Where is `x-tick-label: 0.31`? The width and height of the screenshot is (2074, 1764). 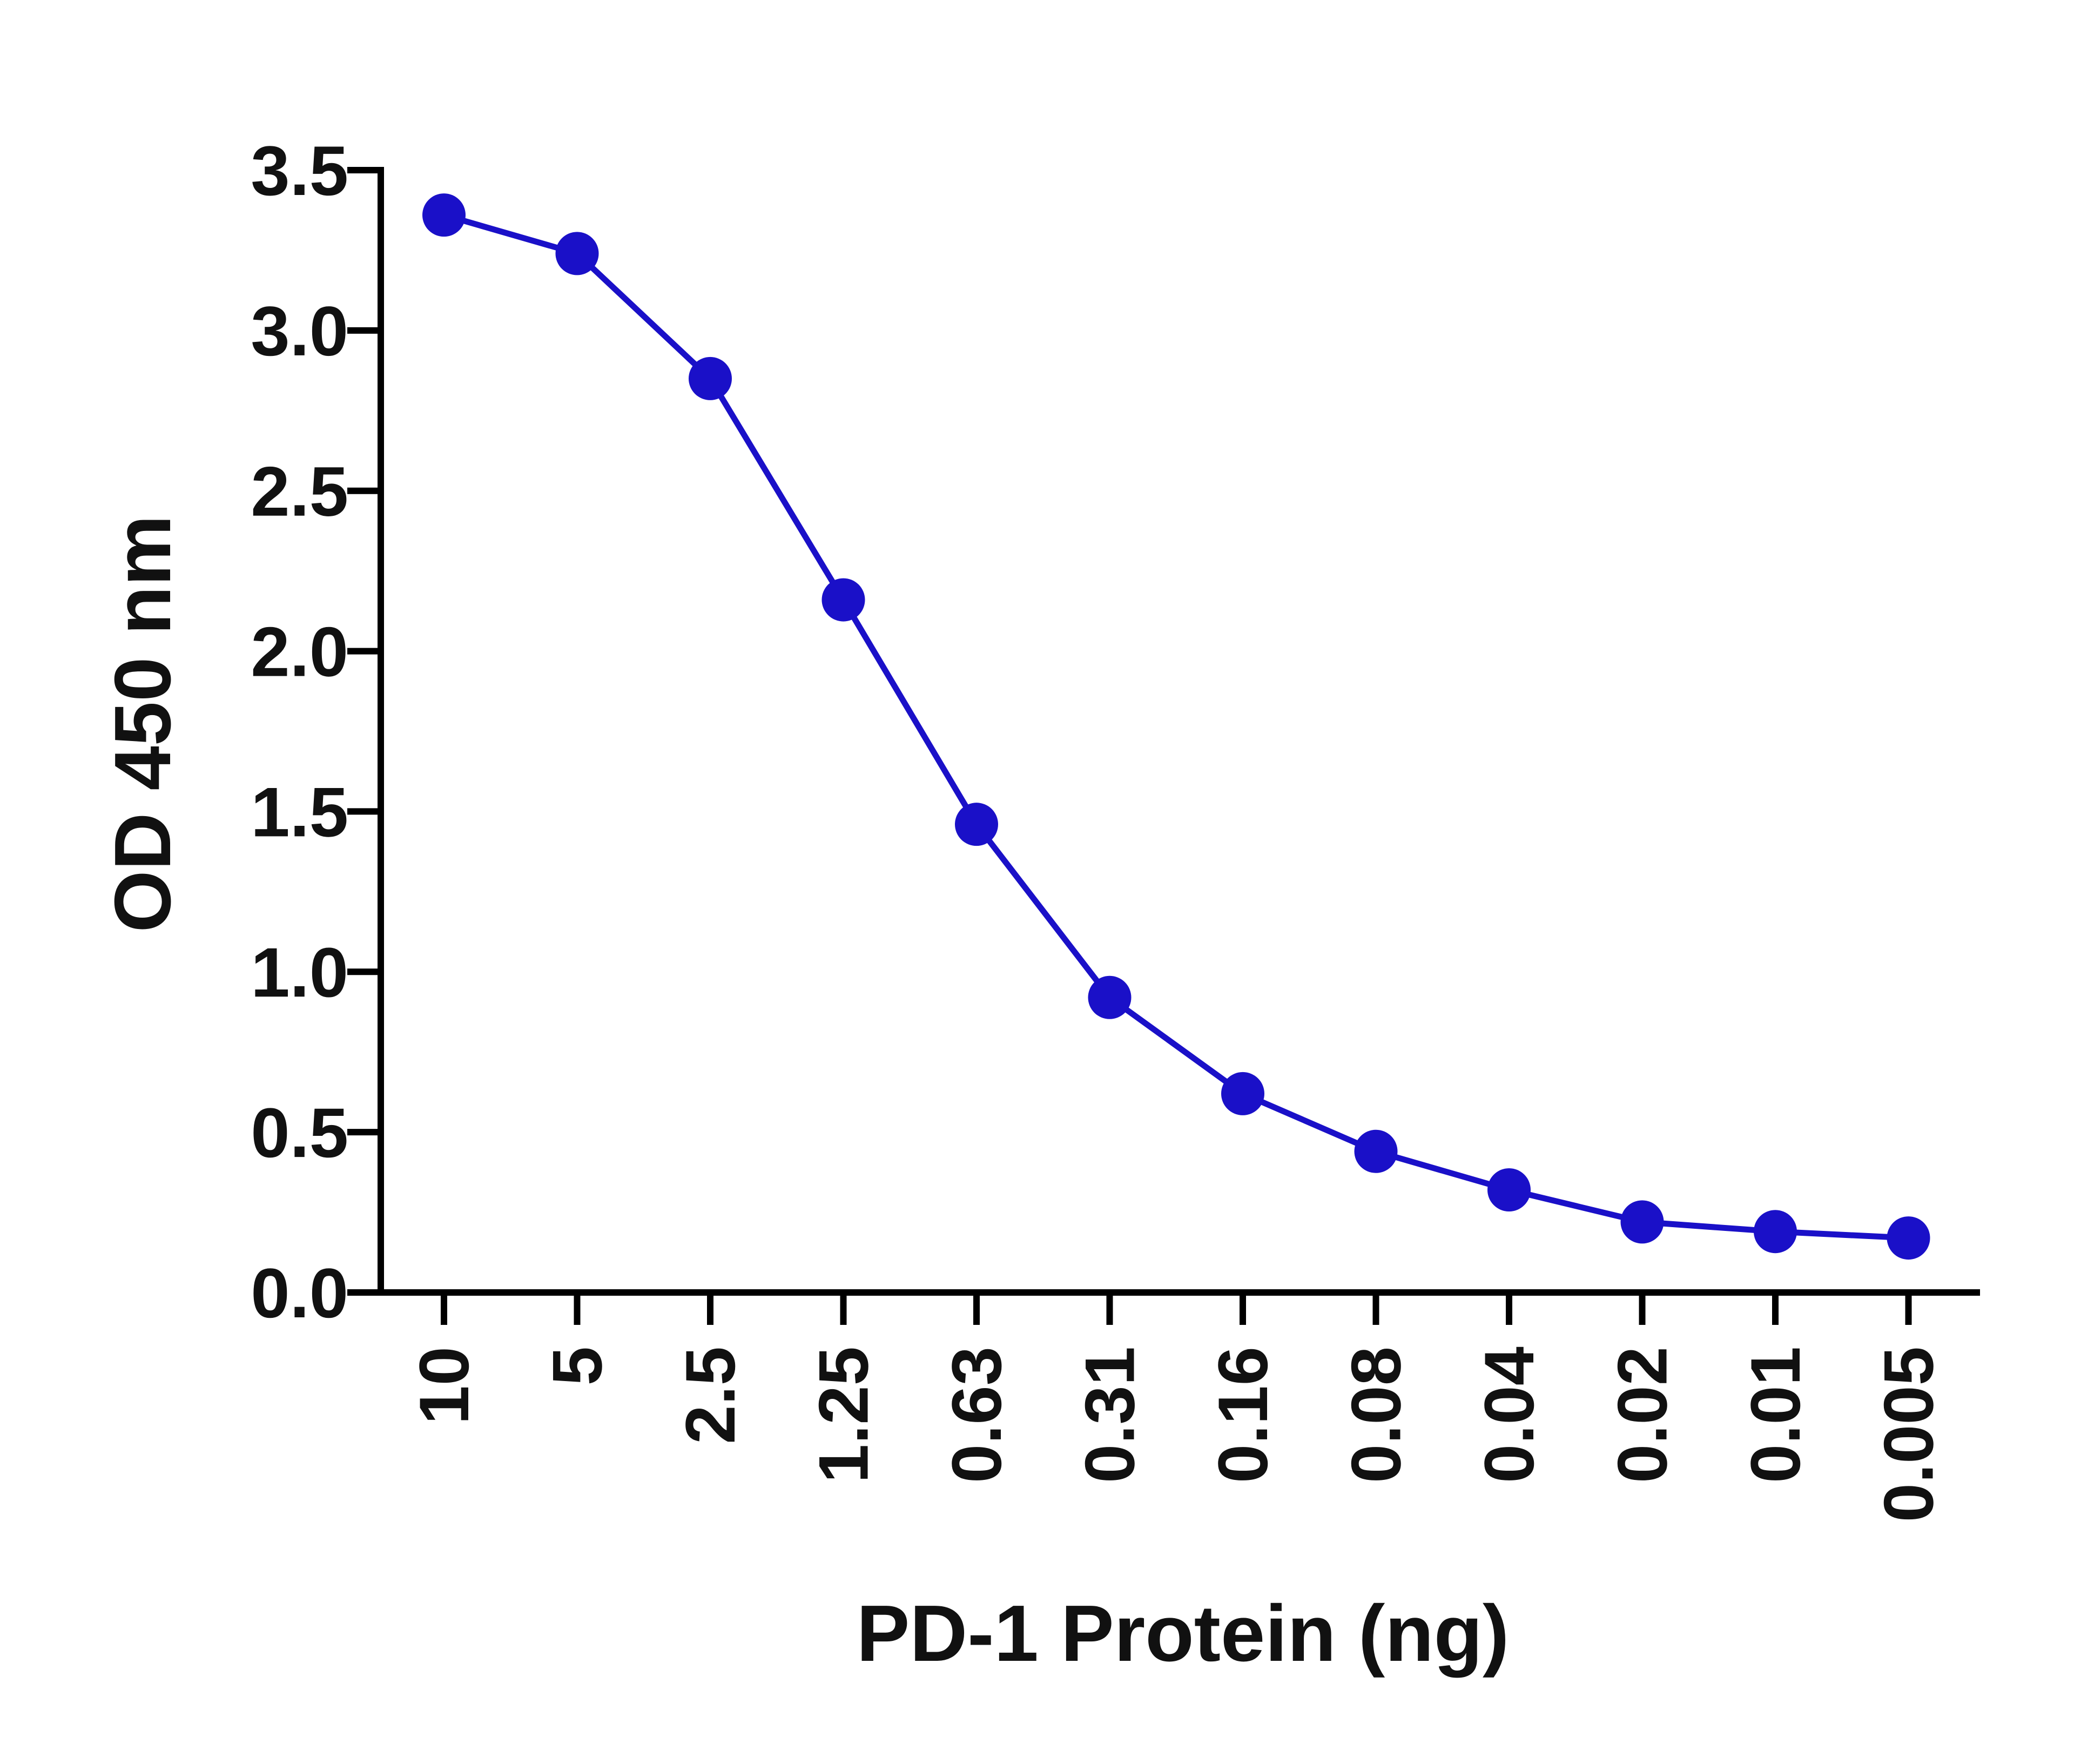 x-tick-label: 0.31 is located at coordinates (1109, 1414).